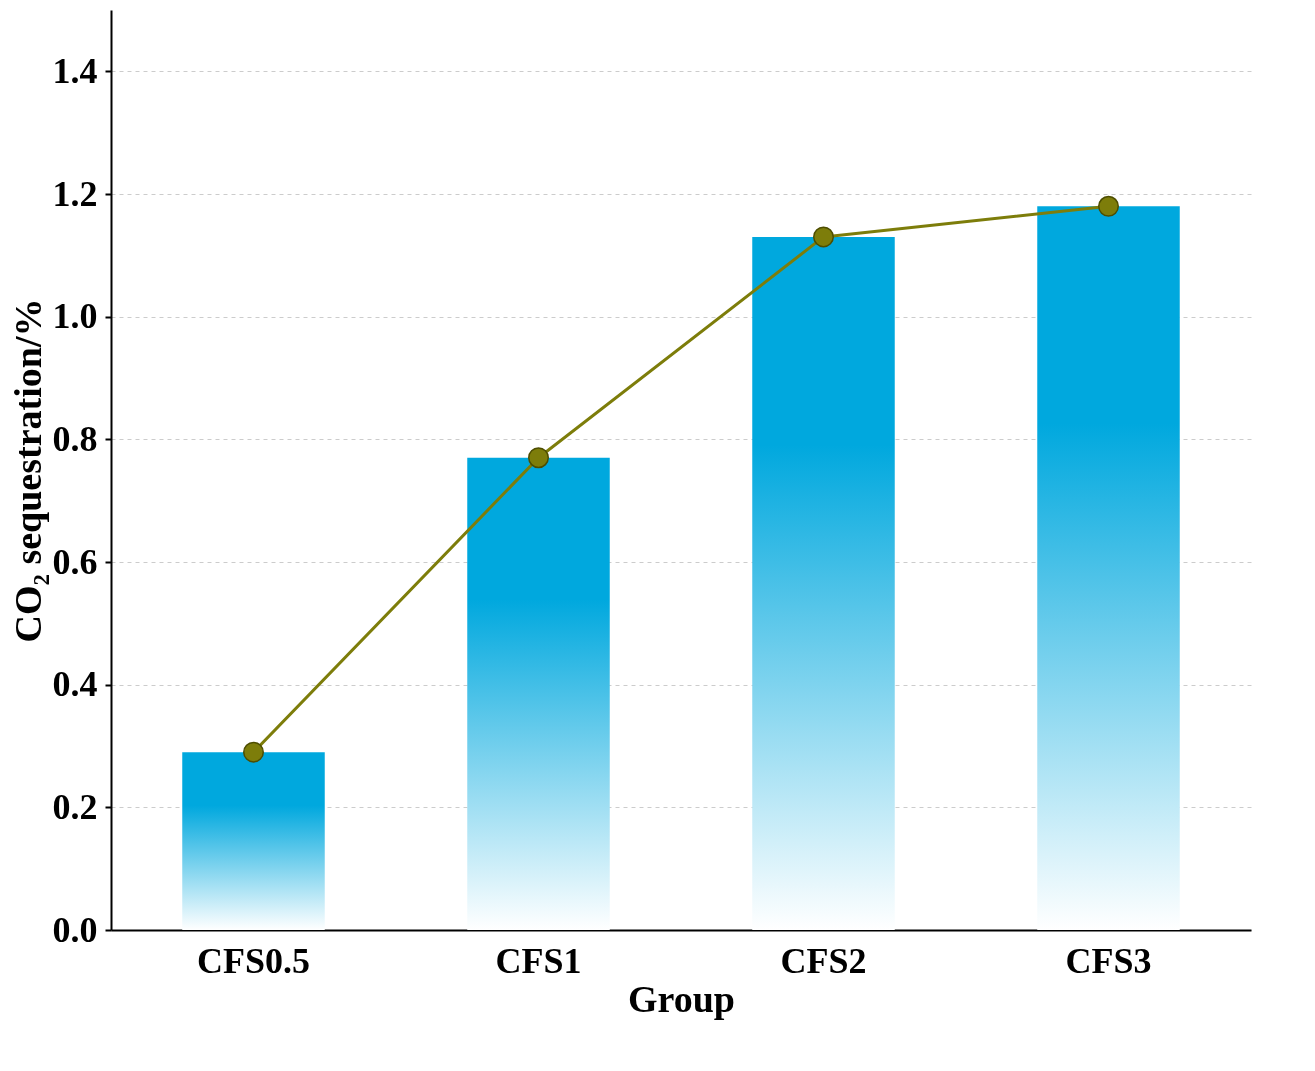  What do you see at coordinates (75, 806) in the screenshot?
I see `y-tick-label: 0.2` at bounding box center [75, 806].